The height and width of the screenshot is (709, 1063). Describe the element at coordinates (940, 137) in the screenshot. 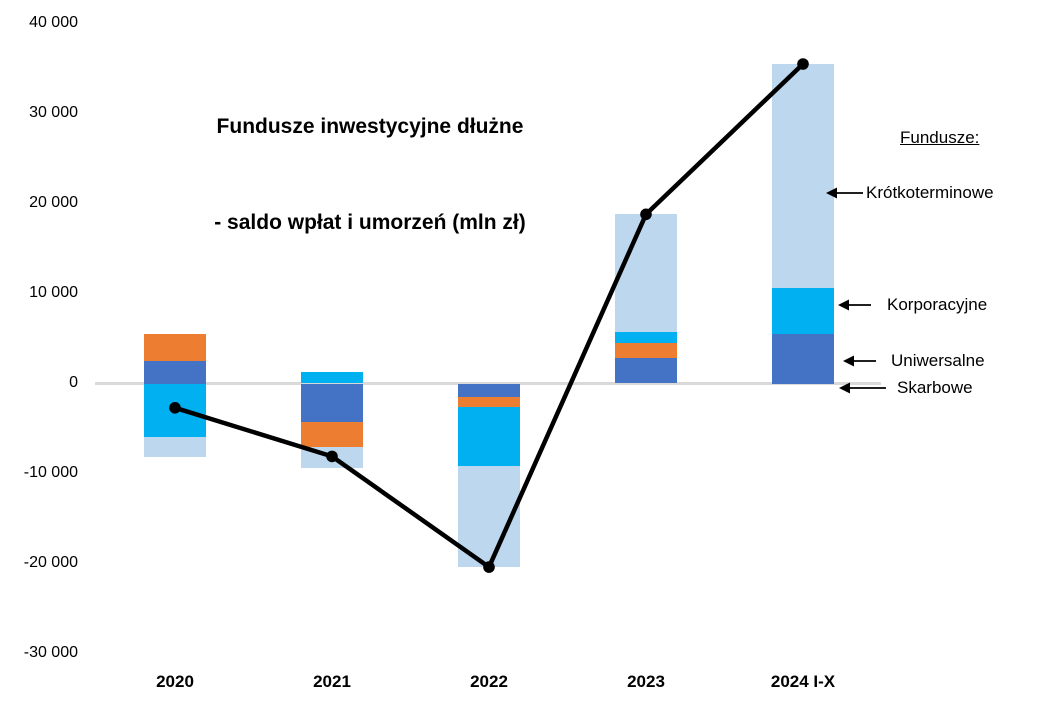

I see `legend-header: Fundusze:` at that location.